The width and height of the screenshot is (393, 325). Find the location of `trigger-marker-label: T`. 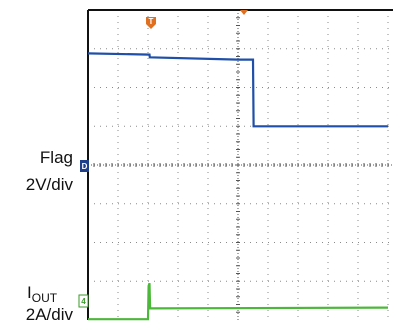

trigger-marker-label: T is located at coordinates (151, 21).